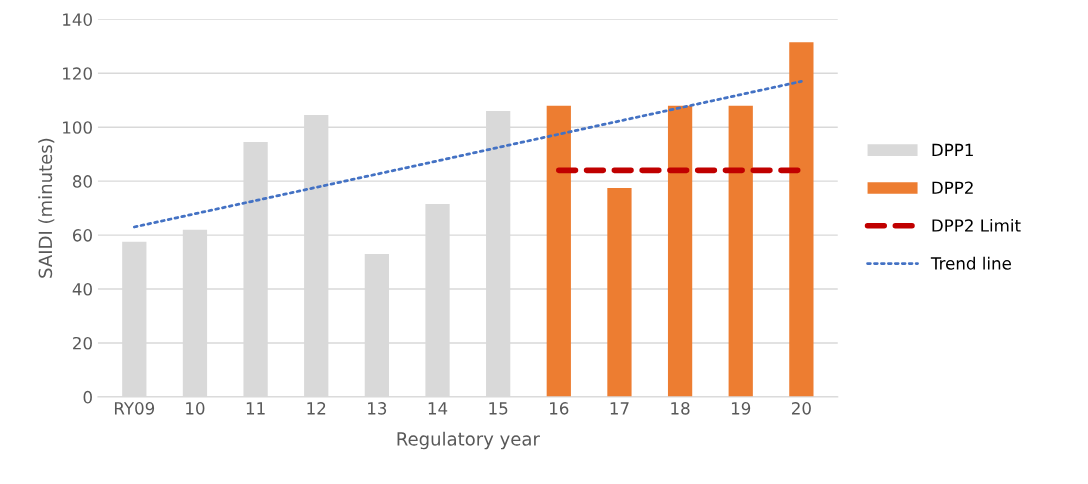 The height and width of the screenshot is (484, 1088). What do you see at coordinates (976, 225) in the screenshot?
I see `legend-label: DPP2 Limit` at bounding box center [976, 225].